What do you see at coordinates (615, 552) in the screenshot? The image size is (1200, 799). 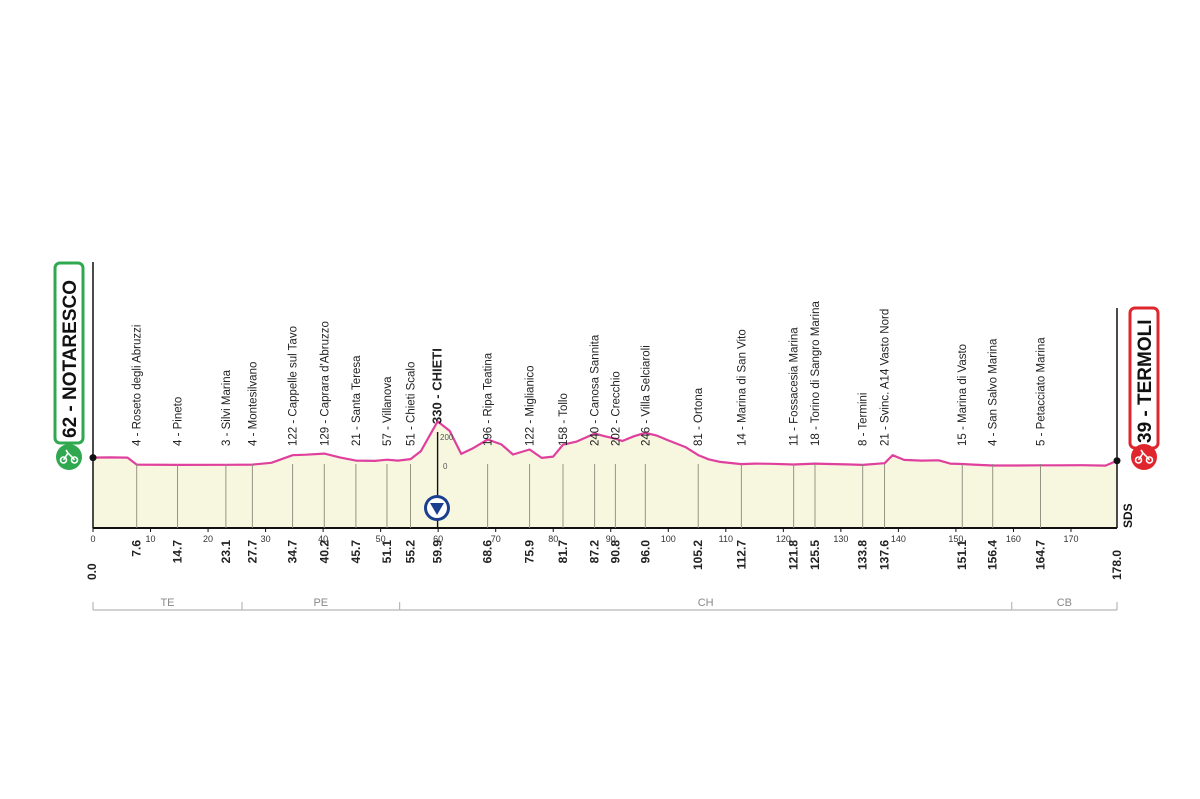 I see `waypoint-km: 90.8` at bounding box center [615, 552].